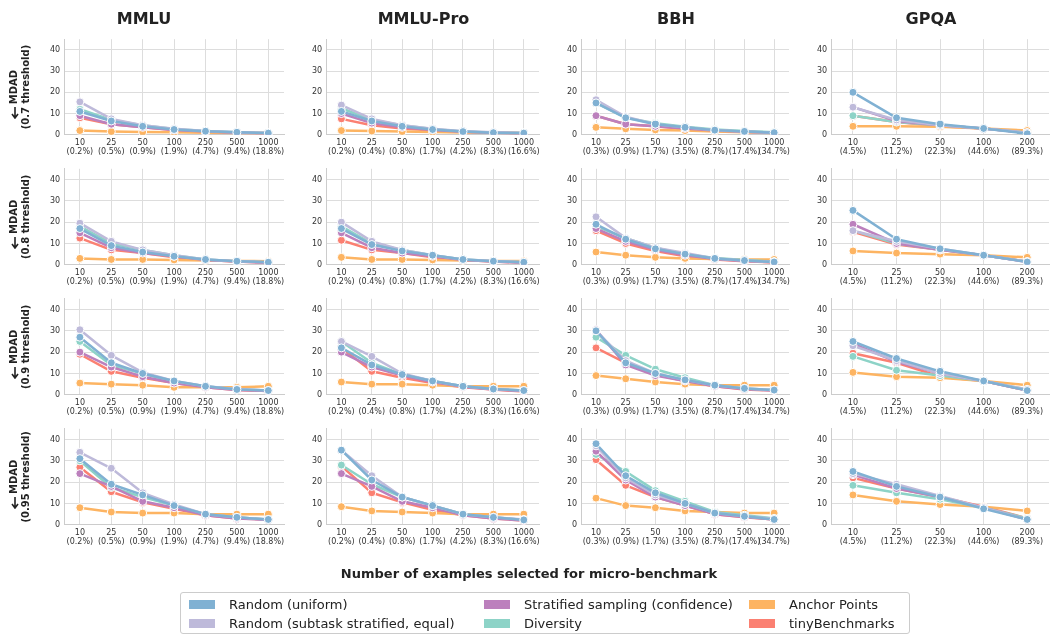 This screenshot has width=1058, height=636. What do you see at coordinates (144, 18) in the screenshot?
I see `chart-title: MMLU` at bounding box center [144, 18].